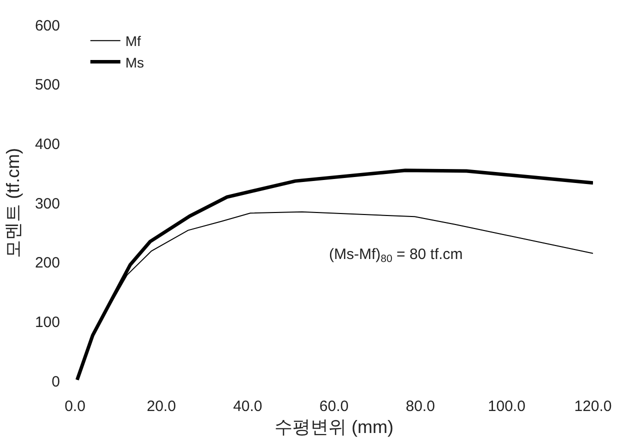 The height and width of the screenshot is (446, 624). What do you see at coordinates (47, 144) in the screenshot?
I see `y-tick-label: 400` at bounding box center [47, 144].